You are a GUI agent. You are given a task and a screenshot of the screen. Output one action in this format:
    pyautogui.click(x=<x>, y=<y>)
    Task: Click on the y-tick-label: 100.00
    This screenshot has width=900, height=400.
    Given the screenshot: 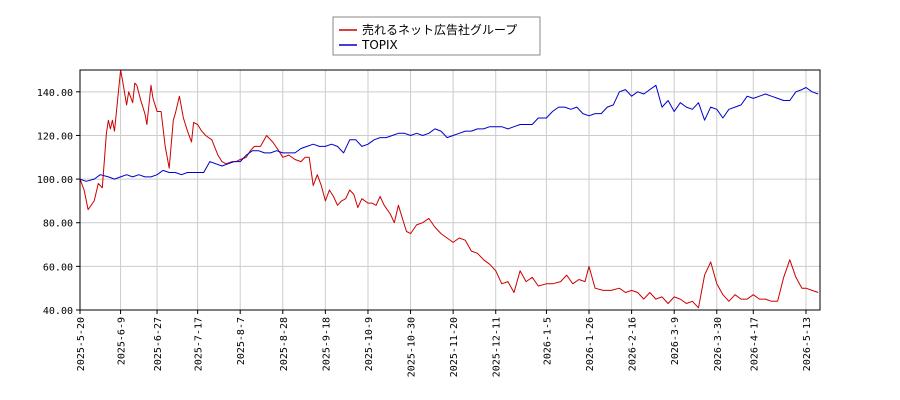 What is the action you would take?
    pyautogui.click(x=55, y=180)
    